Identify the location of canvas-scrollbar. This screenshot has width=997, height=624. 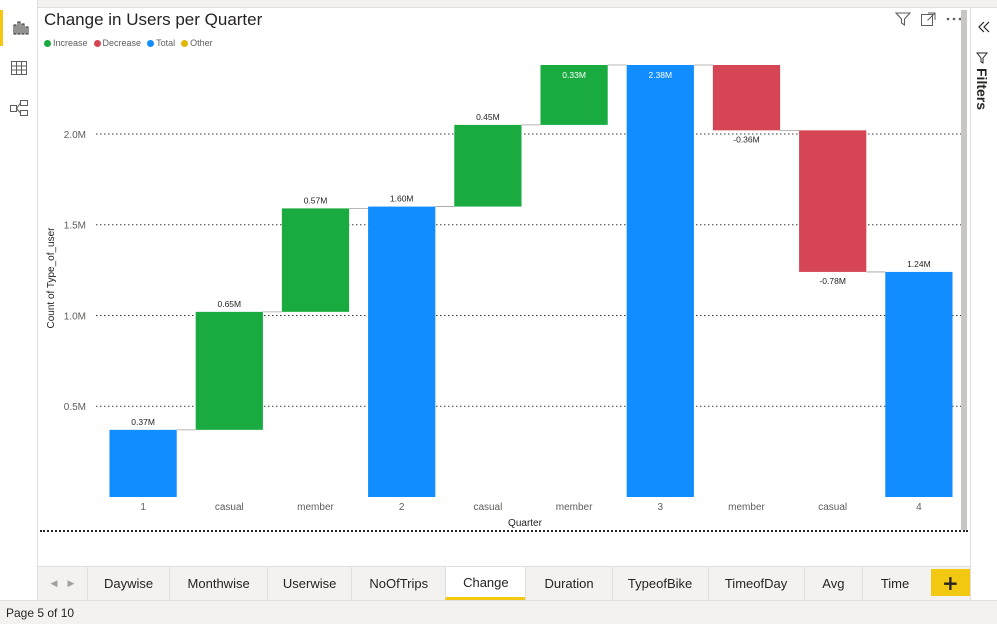
(964, 270).